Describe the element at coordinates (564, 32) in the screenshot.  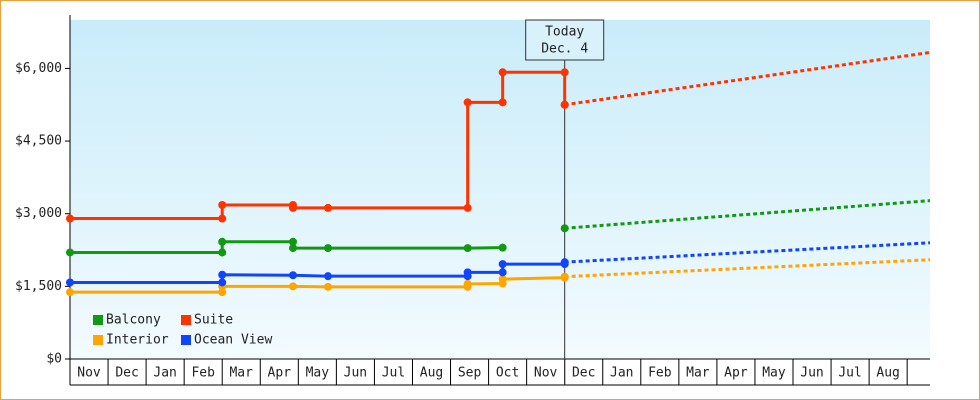
I see `today-label: Today` at that location.